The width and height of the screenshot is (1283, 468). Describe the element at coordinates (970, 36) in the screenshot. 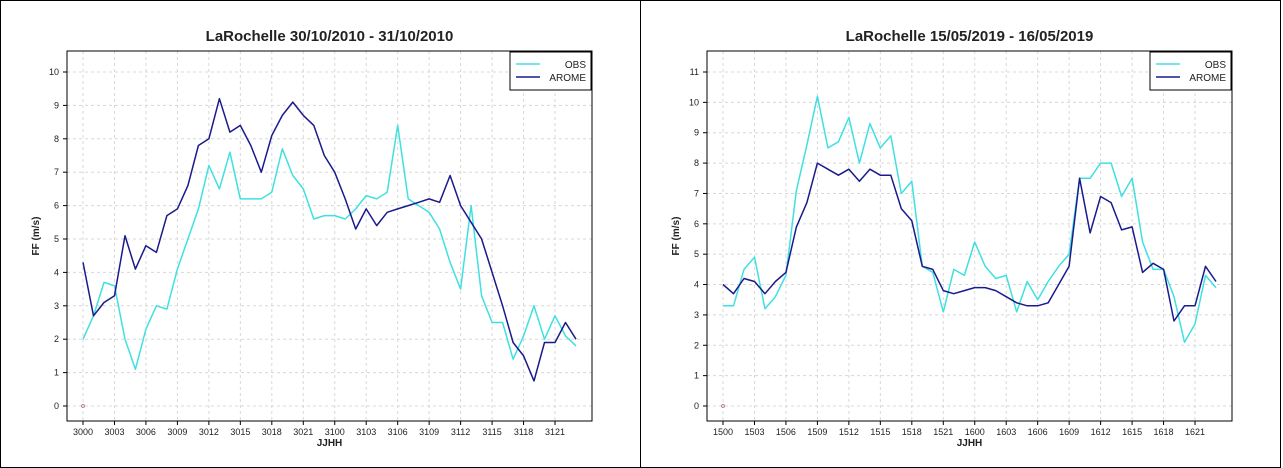

I see `chart-title: LaRochelle 15/05/2019 - 16/05/2019` at that location.